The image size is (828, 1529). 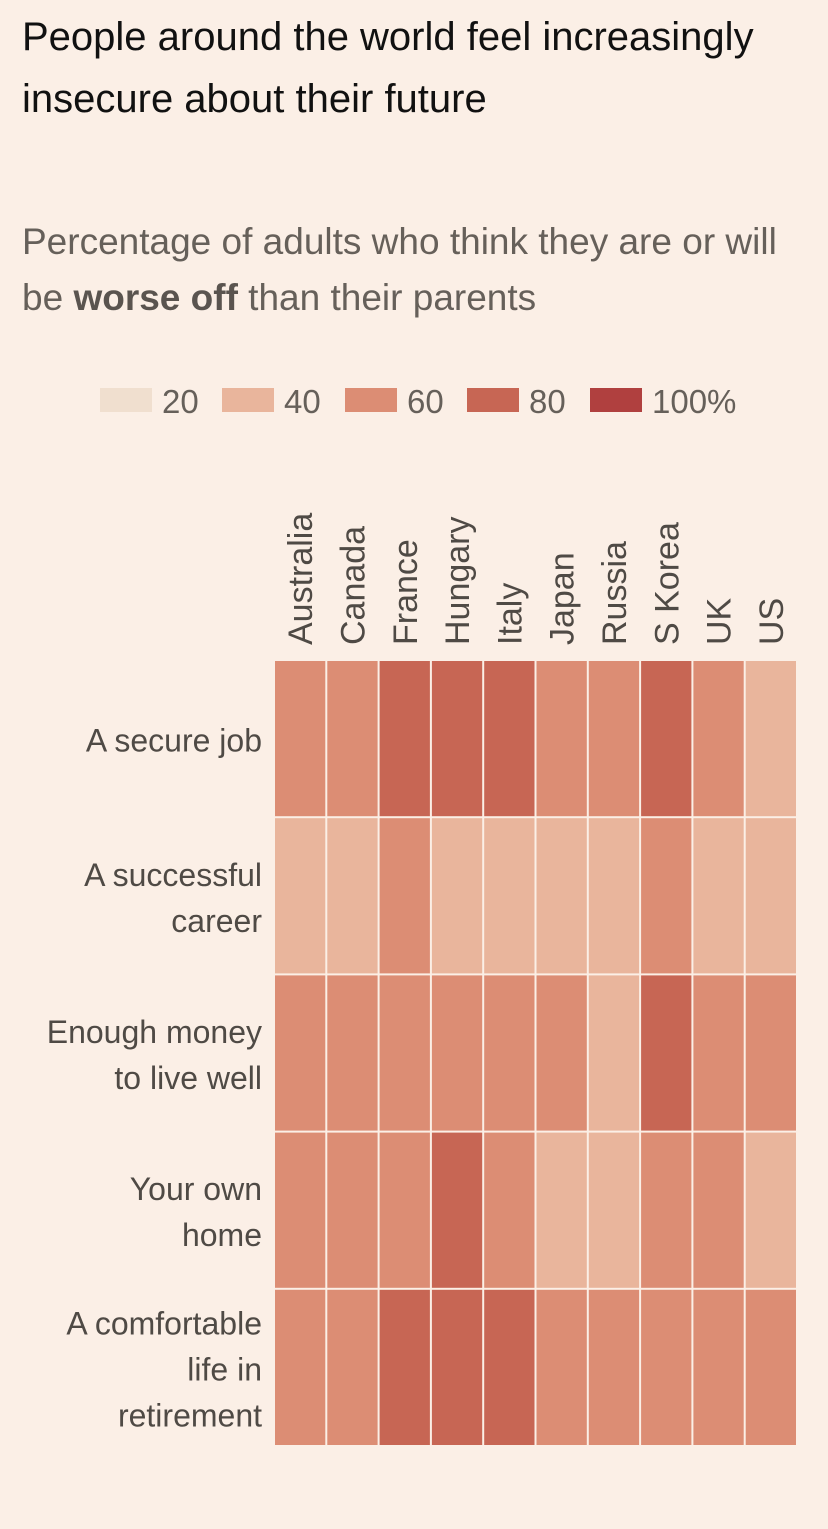 What do you see at coordinates (772, 621) in the screenshot?
I see `column-label: US` at bounding box center [772, 621].